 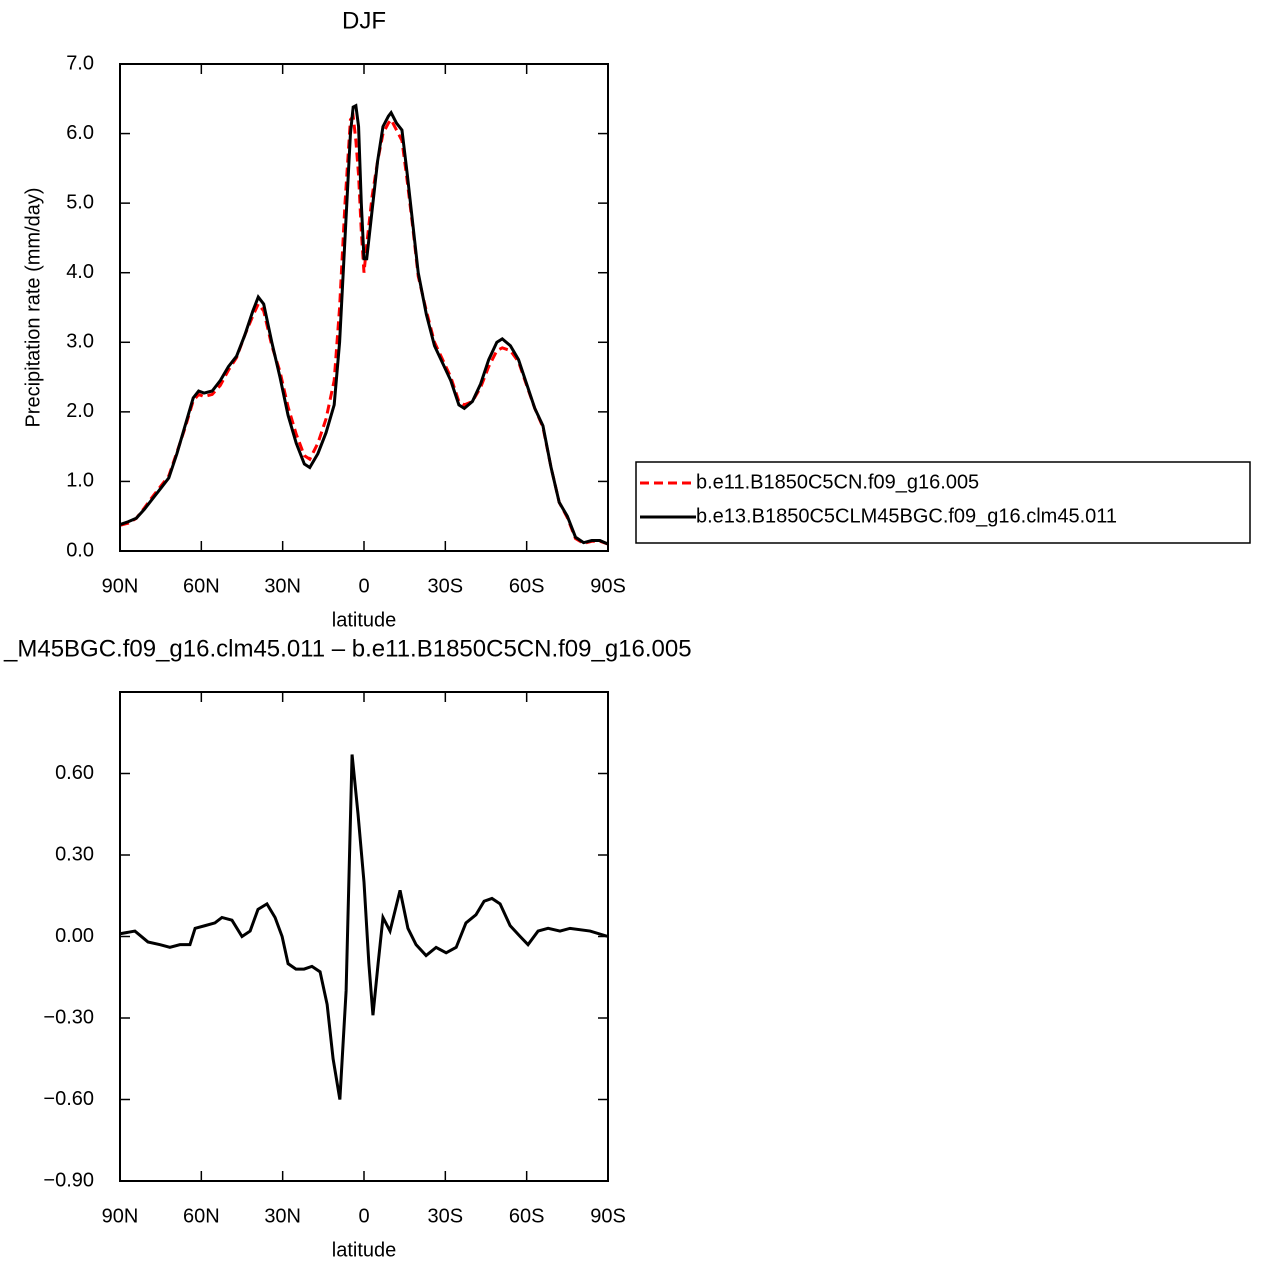 What do you see at coordinates (80, 133) in the screenshot?
I see `y-tick-label: 6.0` at bounding box center [80, 133].